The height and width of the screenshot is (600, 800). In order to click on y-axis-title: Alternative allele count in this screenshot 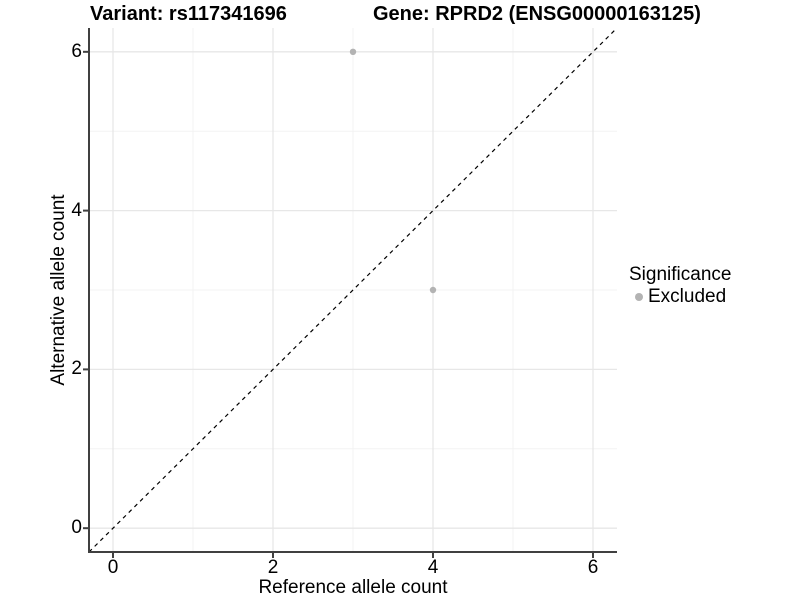, I will do `click(58, 290)`.